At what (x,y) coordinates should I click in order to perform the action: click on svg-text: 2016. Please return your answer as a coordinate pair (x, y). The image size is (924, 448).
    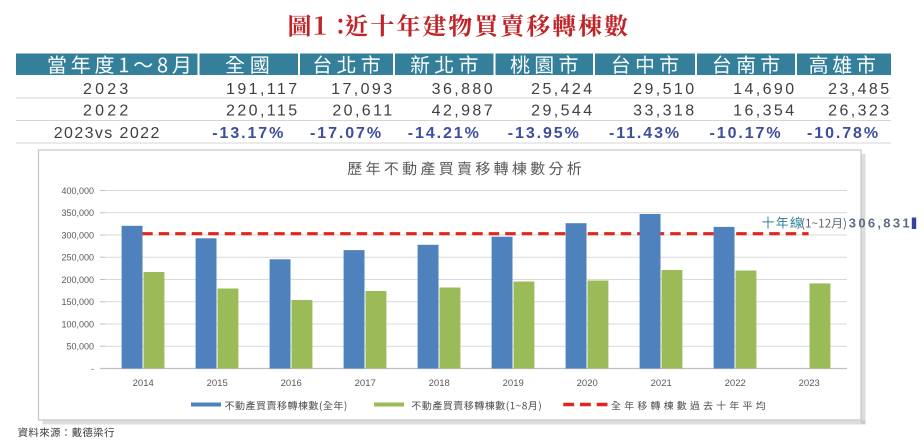
    Looking at the image, I should click on (291, 383).